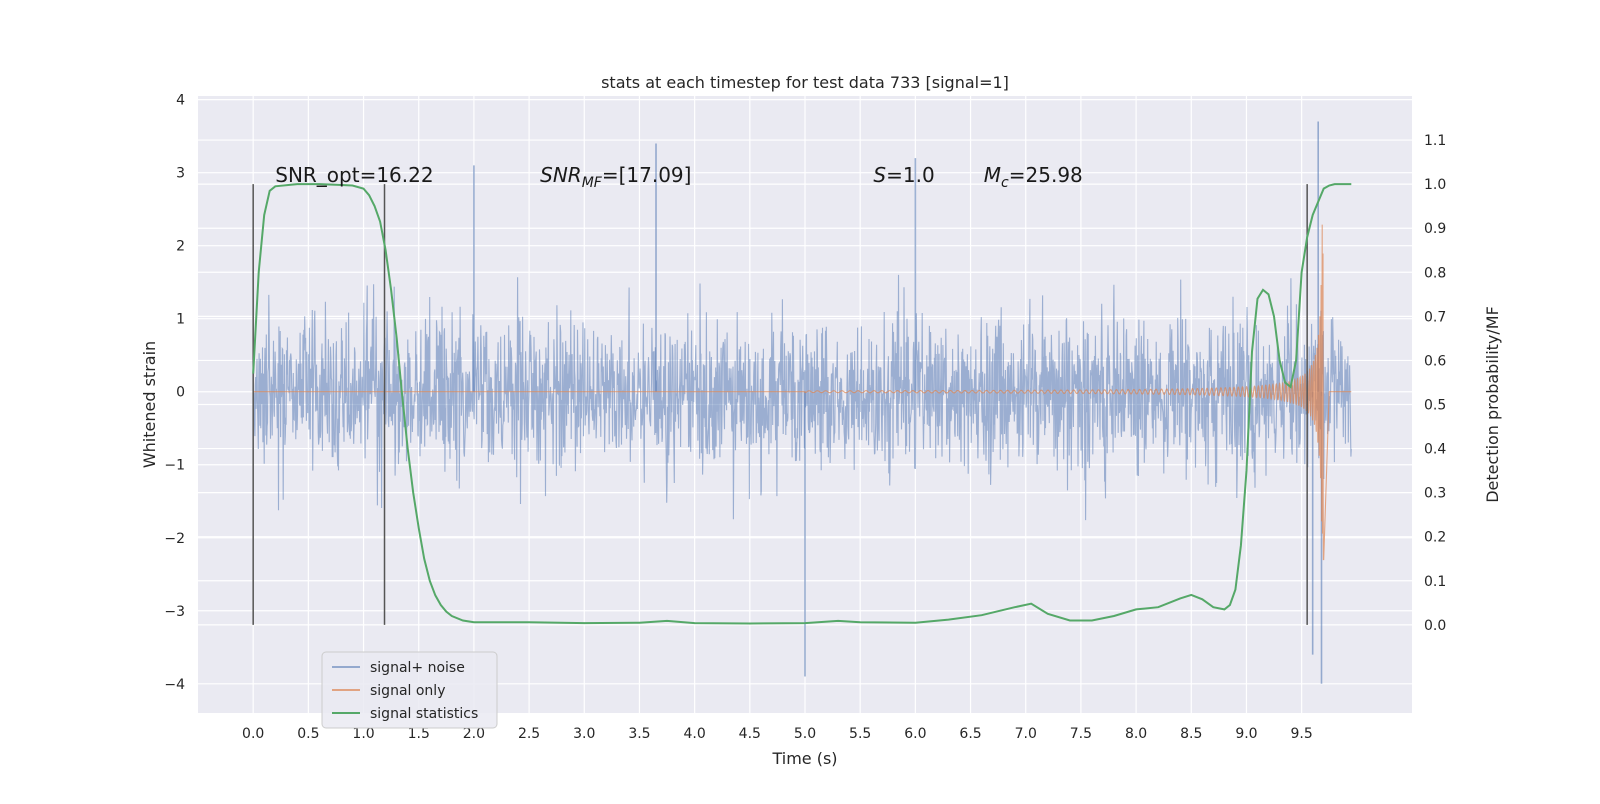 The width and height of the screenshot is (1600, 804). Describe the element at coordinates (180, 247) in the screenshot. I see `y-left-tick-label: 2` at that location.